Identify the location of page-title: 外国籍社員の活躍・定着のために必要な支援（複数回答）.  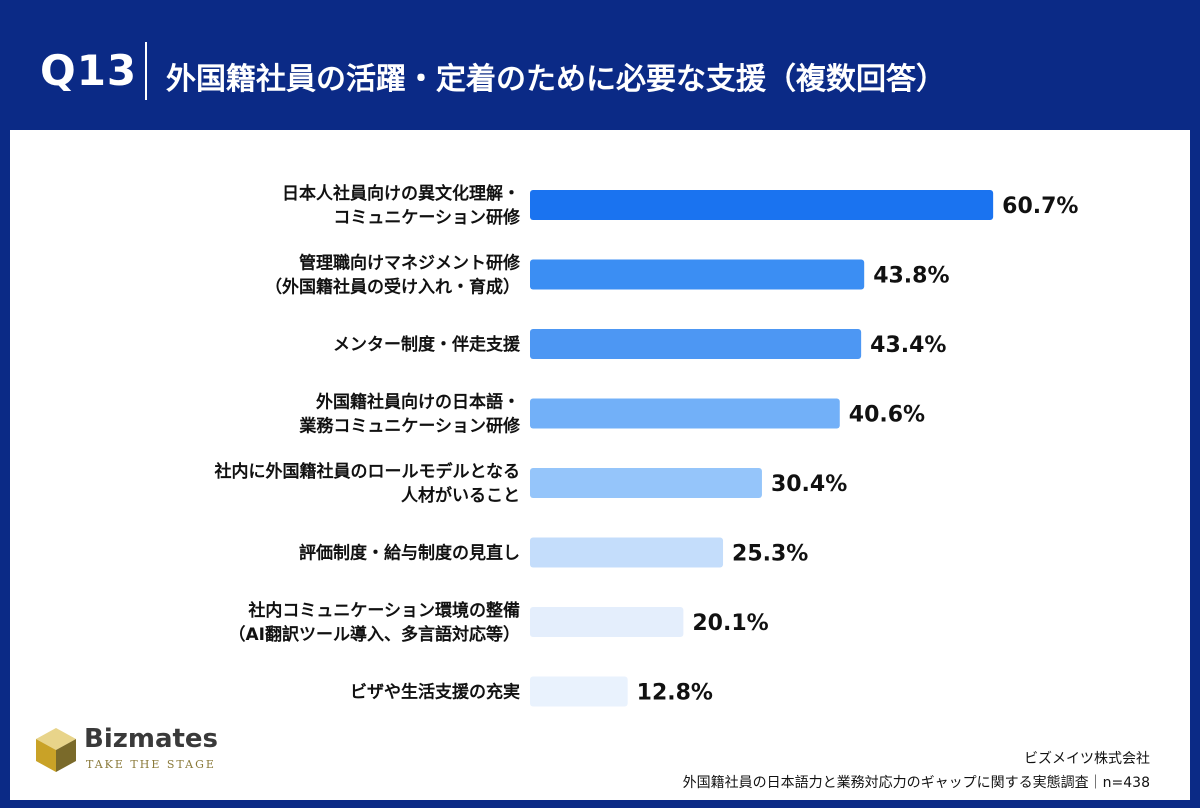
(556, 79).